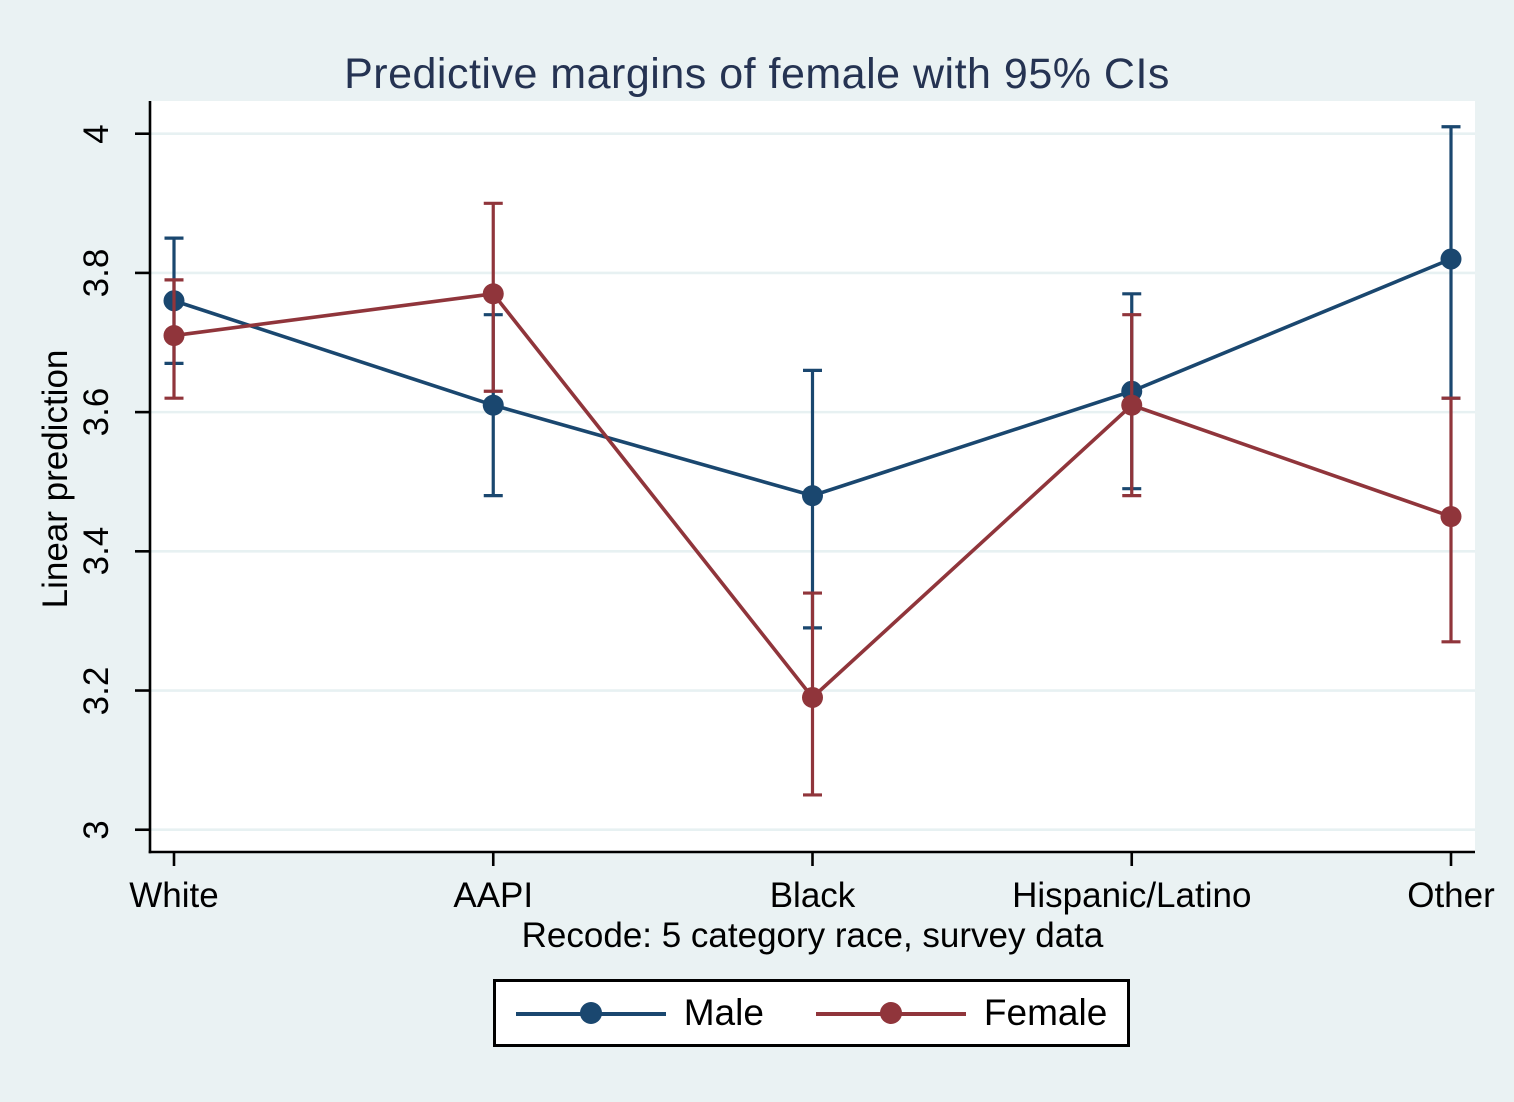 The width and height of the screenshot is (1514, 1102). Describe the element at coordinates (96, 829) in the screenshot. I see `y-tick-label: 3` at that location.